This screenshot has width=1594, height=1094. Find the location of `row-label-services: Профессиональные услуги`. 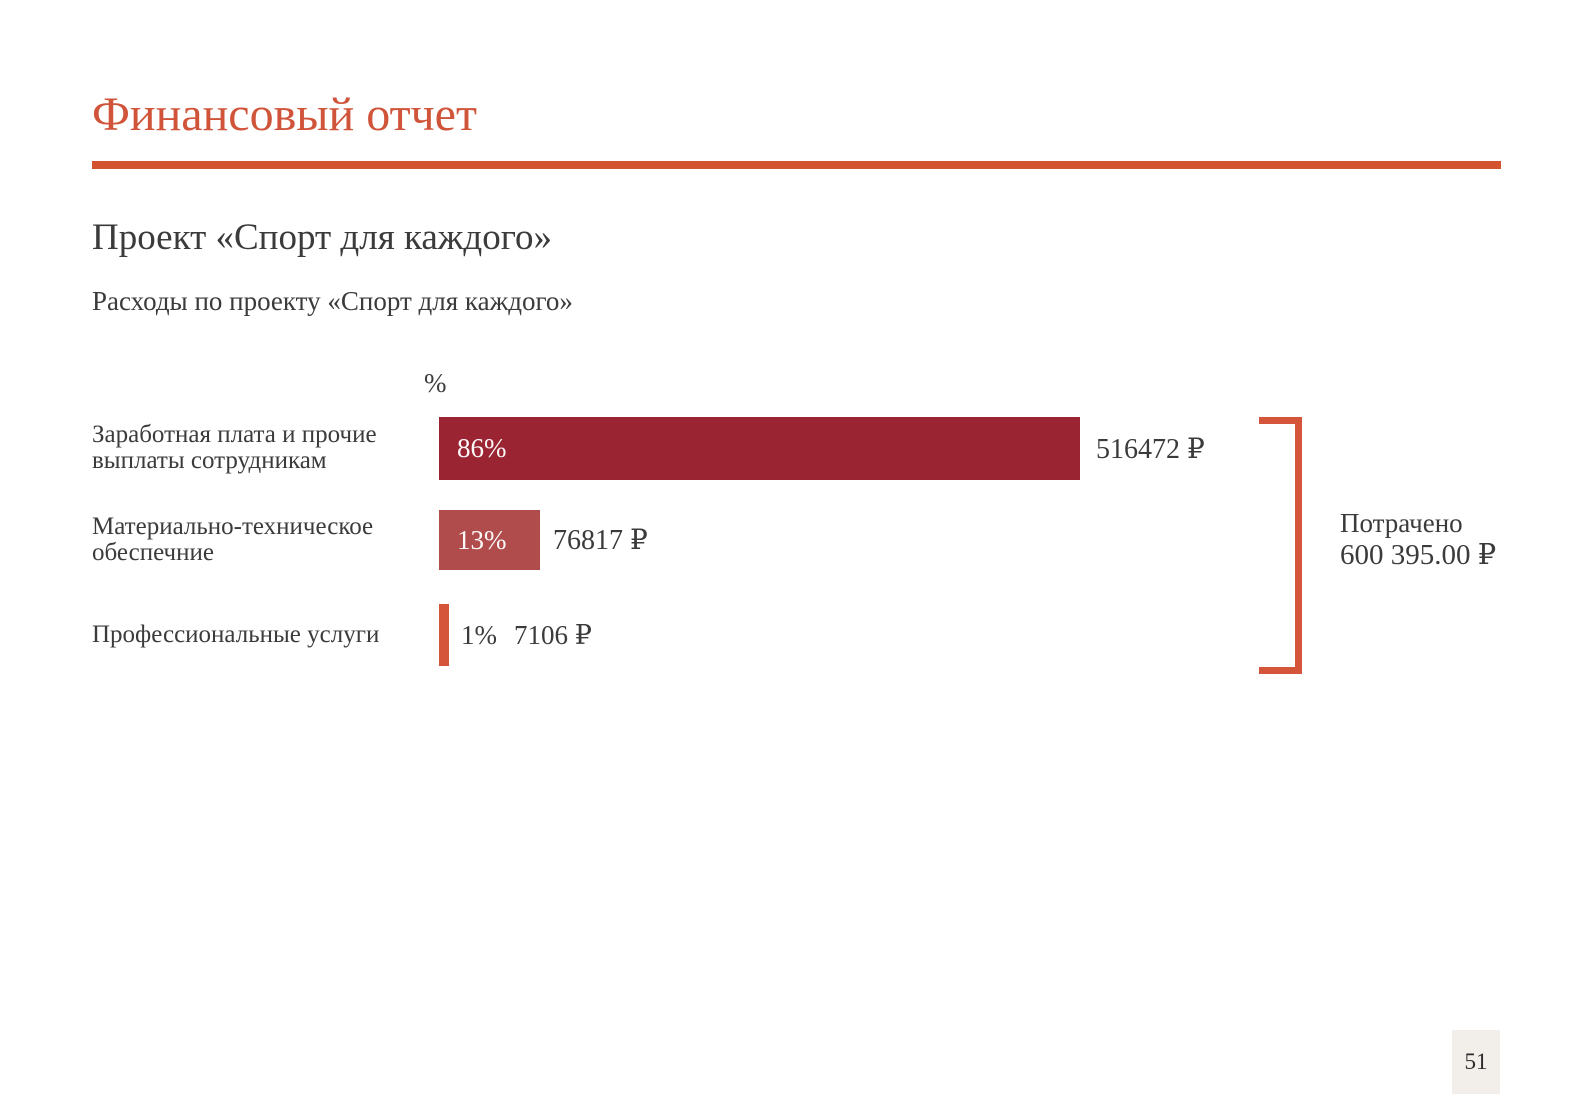

row-label-services: Профессиональные услуги is located at coordinates (236, 634).